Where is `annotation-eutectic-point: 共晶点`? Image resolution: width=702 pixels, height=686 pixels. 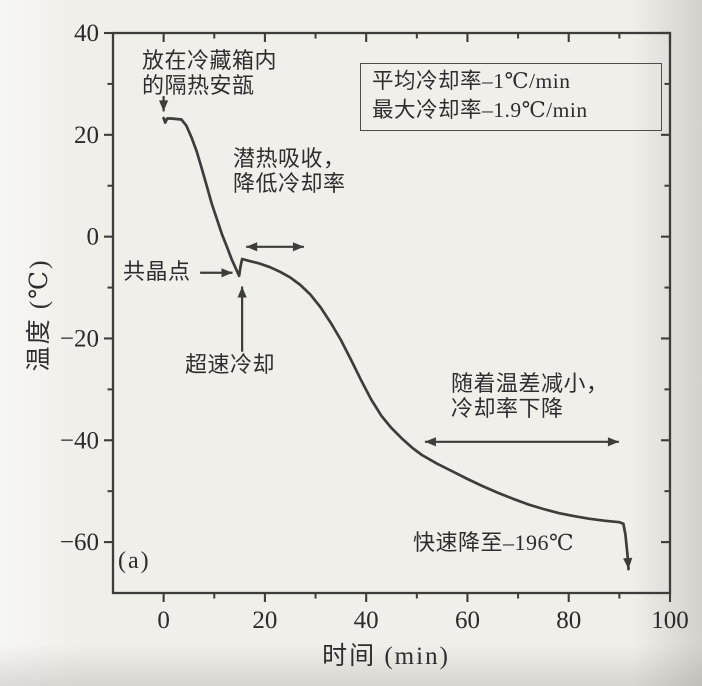 annotation-eutectic-point: 共晶点 is located at coordinates (157, 271).